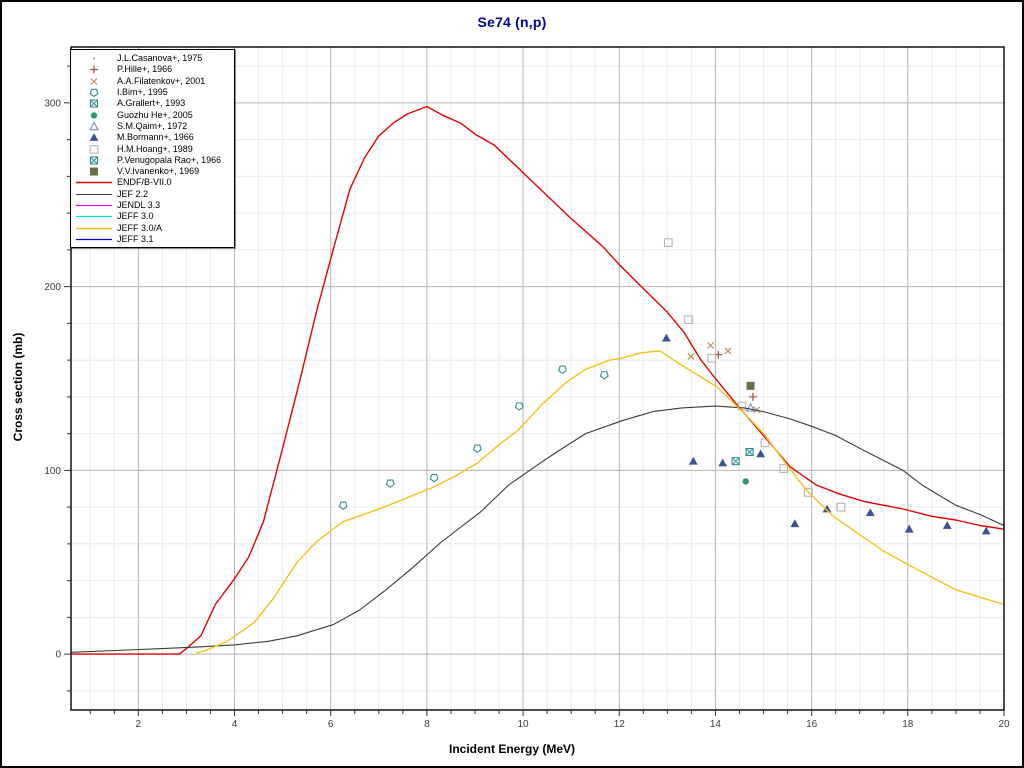 The height and width of the screenshot is (768, 1024). I want to click on legend-item: Guozhu He+, 2005, so click(152, 114).